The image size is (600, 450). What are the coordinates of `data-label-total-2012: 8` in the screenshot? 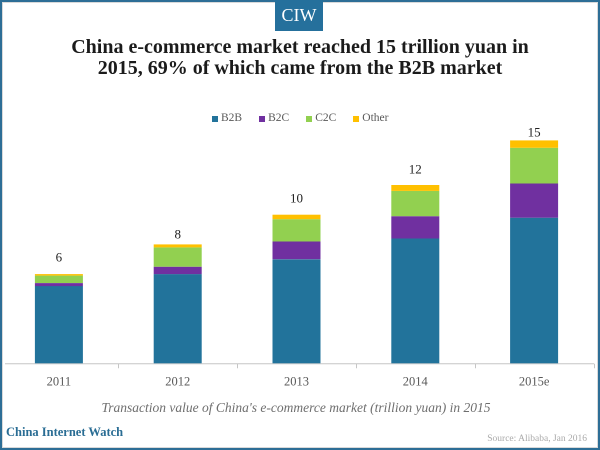 It's located at (177, 234).